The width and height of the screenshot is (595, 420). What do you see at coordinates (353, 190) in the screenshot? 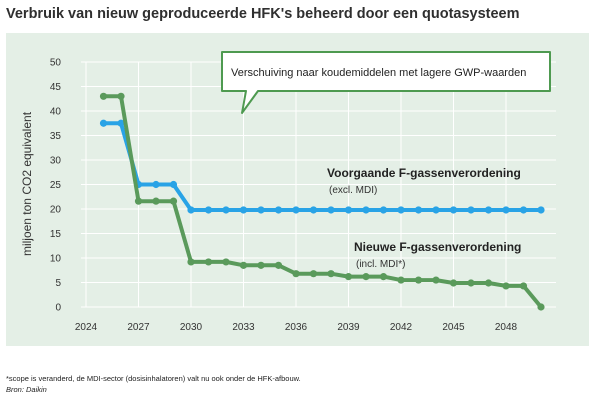
I see `series-sublabel-1: (excl. MDI)` at bounding box center [353, 190].